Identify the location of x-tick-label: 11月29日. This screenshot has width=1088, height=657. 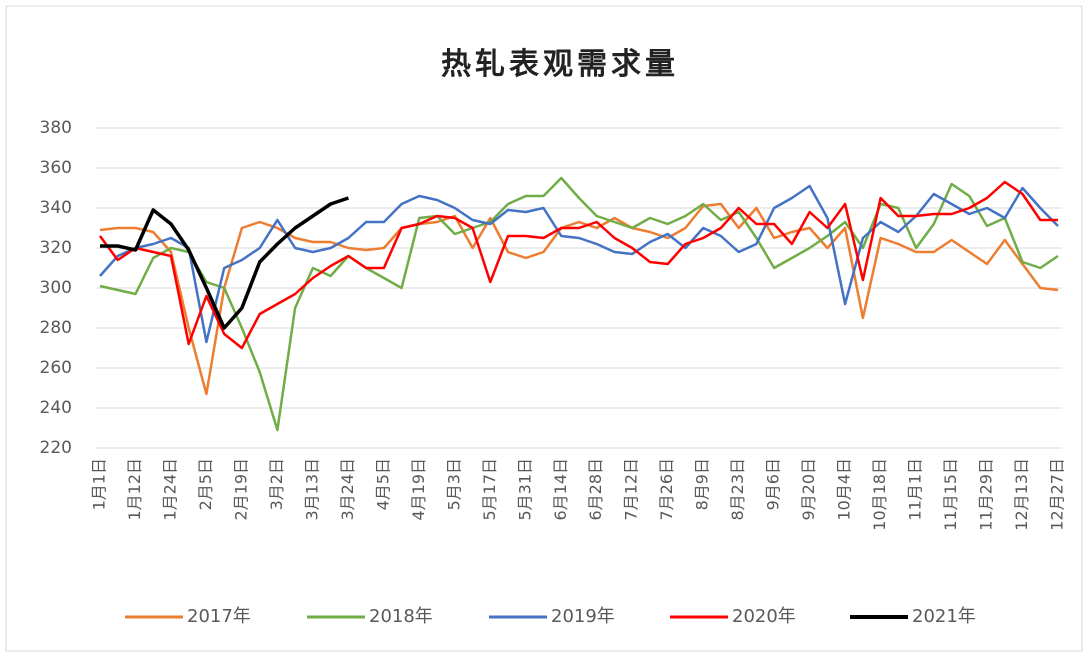
(986, 494).